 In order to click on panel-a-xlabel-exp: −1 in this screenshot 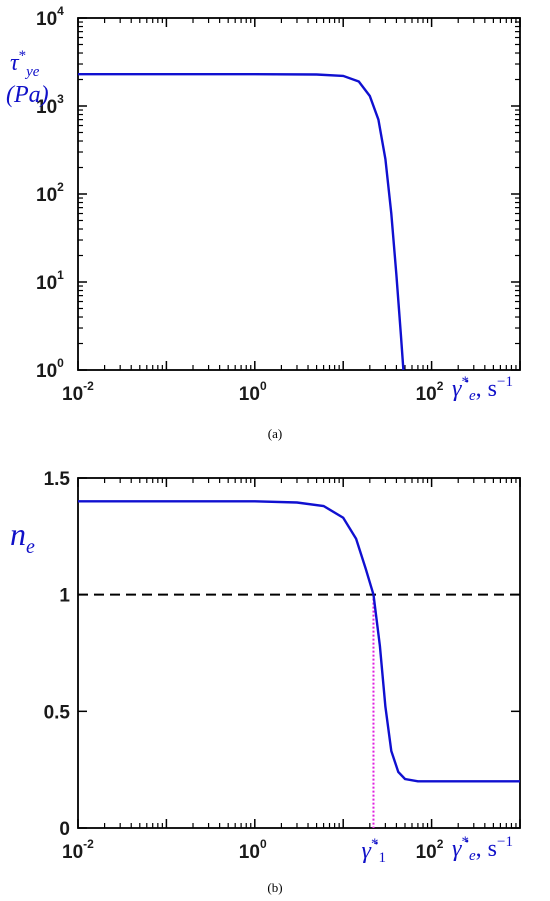, I will do `click(505, 382)`.